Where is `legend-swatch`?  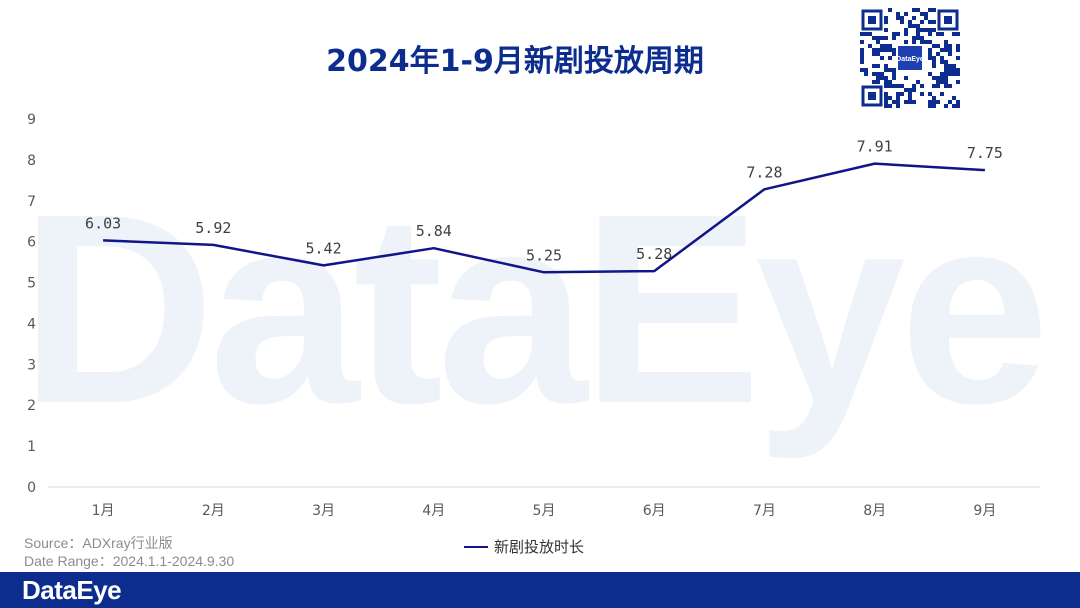
legend-swatch is located at coordinates (476, 546).